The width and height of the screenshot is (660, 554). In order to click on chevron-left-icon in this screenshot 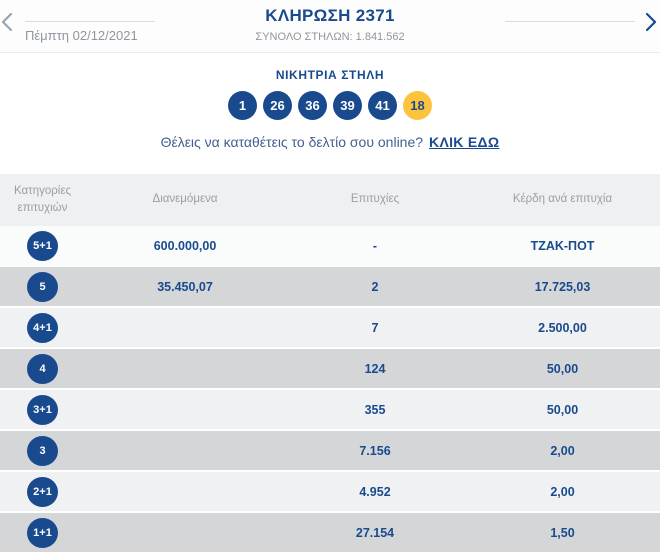, I will do `click(7, 22)`.